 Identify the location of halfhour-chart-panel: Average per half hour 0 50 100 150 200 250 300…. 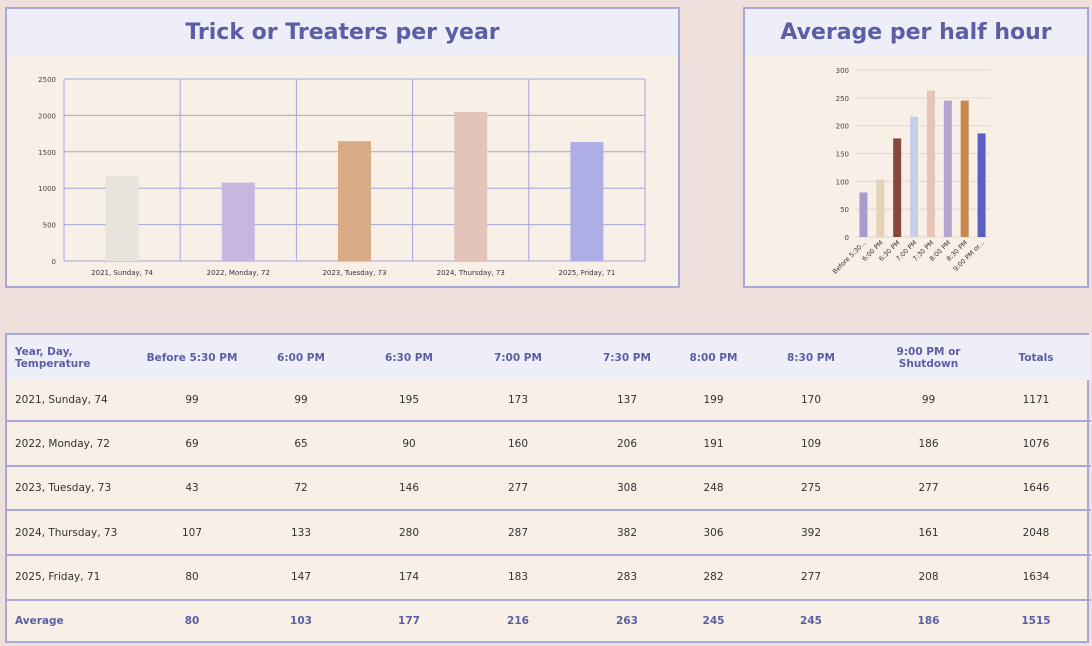
(916, 147).